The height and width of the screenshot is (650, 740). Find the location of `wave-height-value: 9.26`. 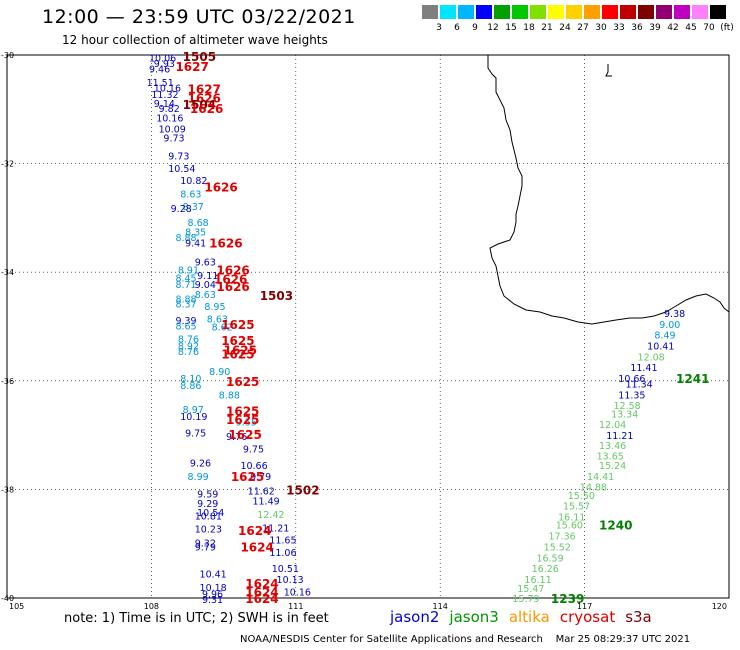

wave-height-value: 9.26 is located at coordinates (200, 463).